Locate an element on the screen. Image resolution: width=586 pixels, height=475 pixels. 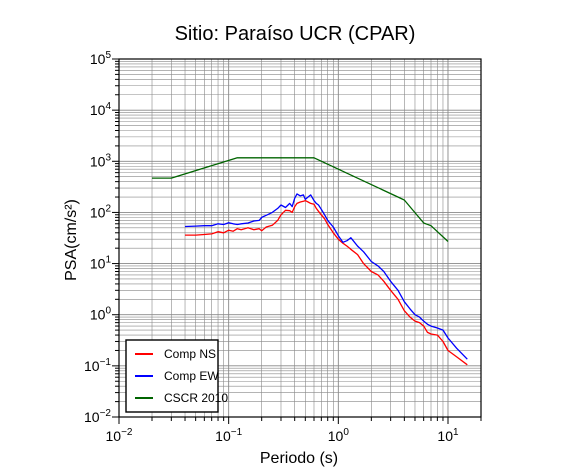
y-tick-label: 10⁵ is located at coordinates (101, 58).